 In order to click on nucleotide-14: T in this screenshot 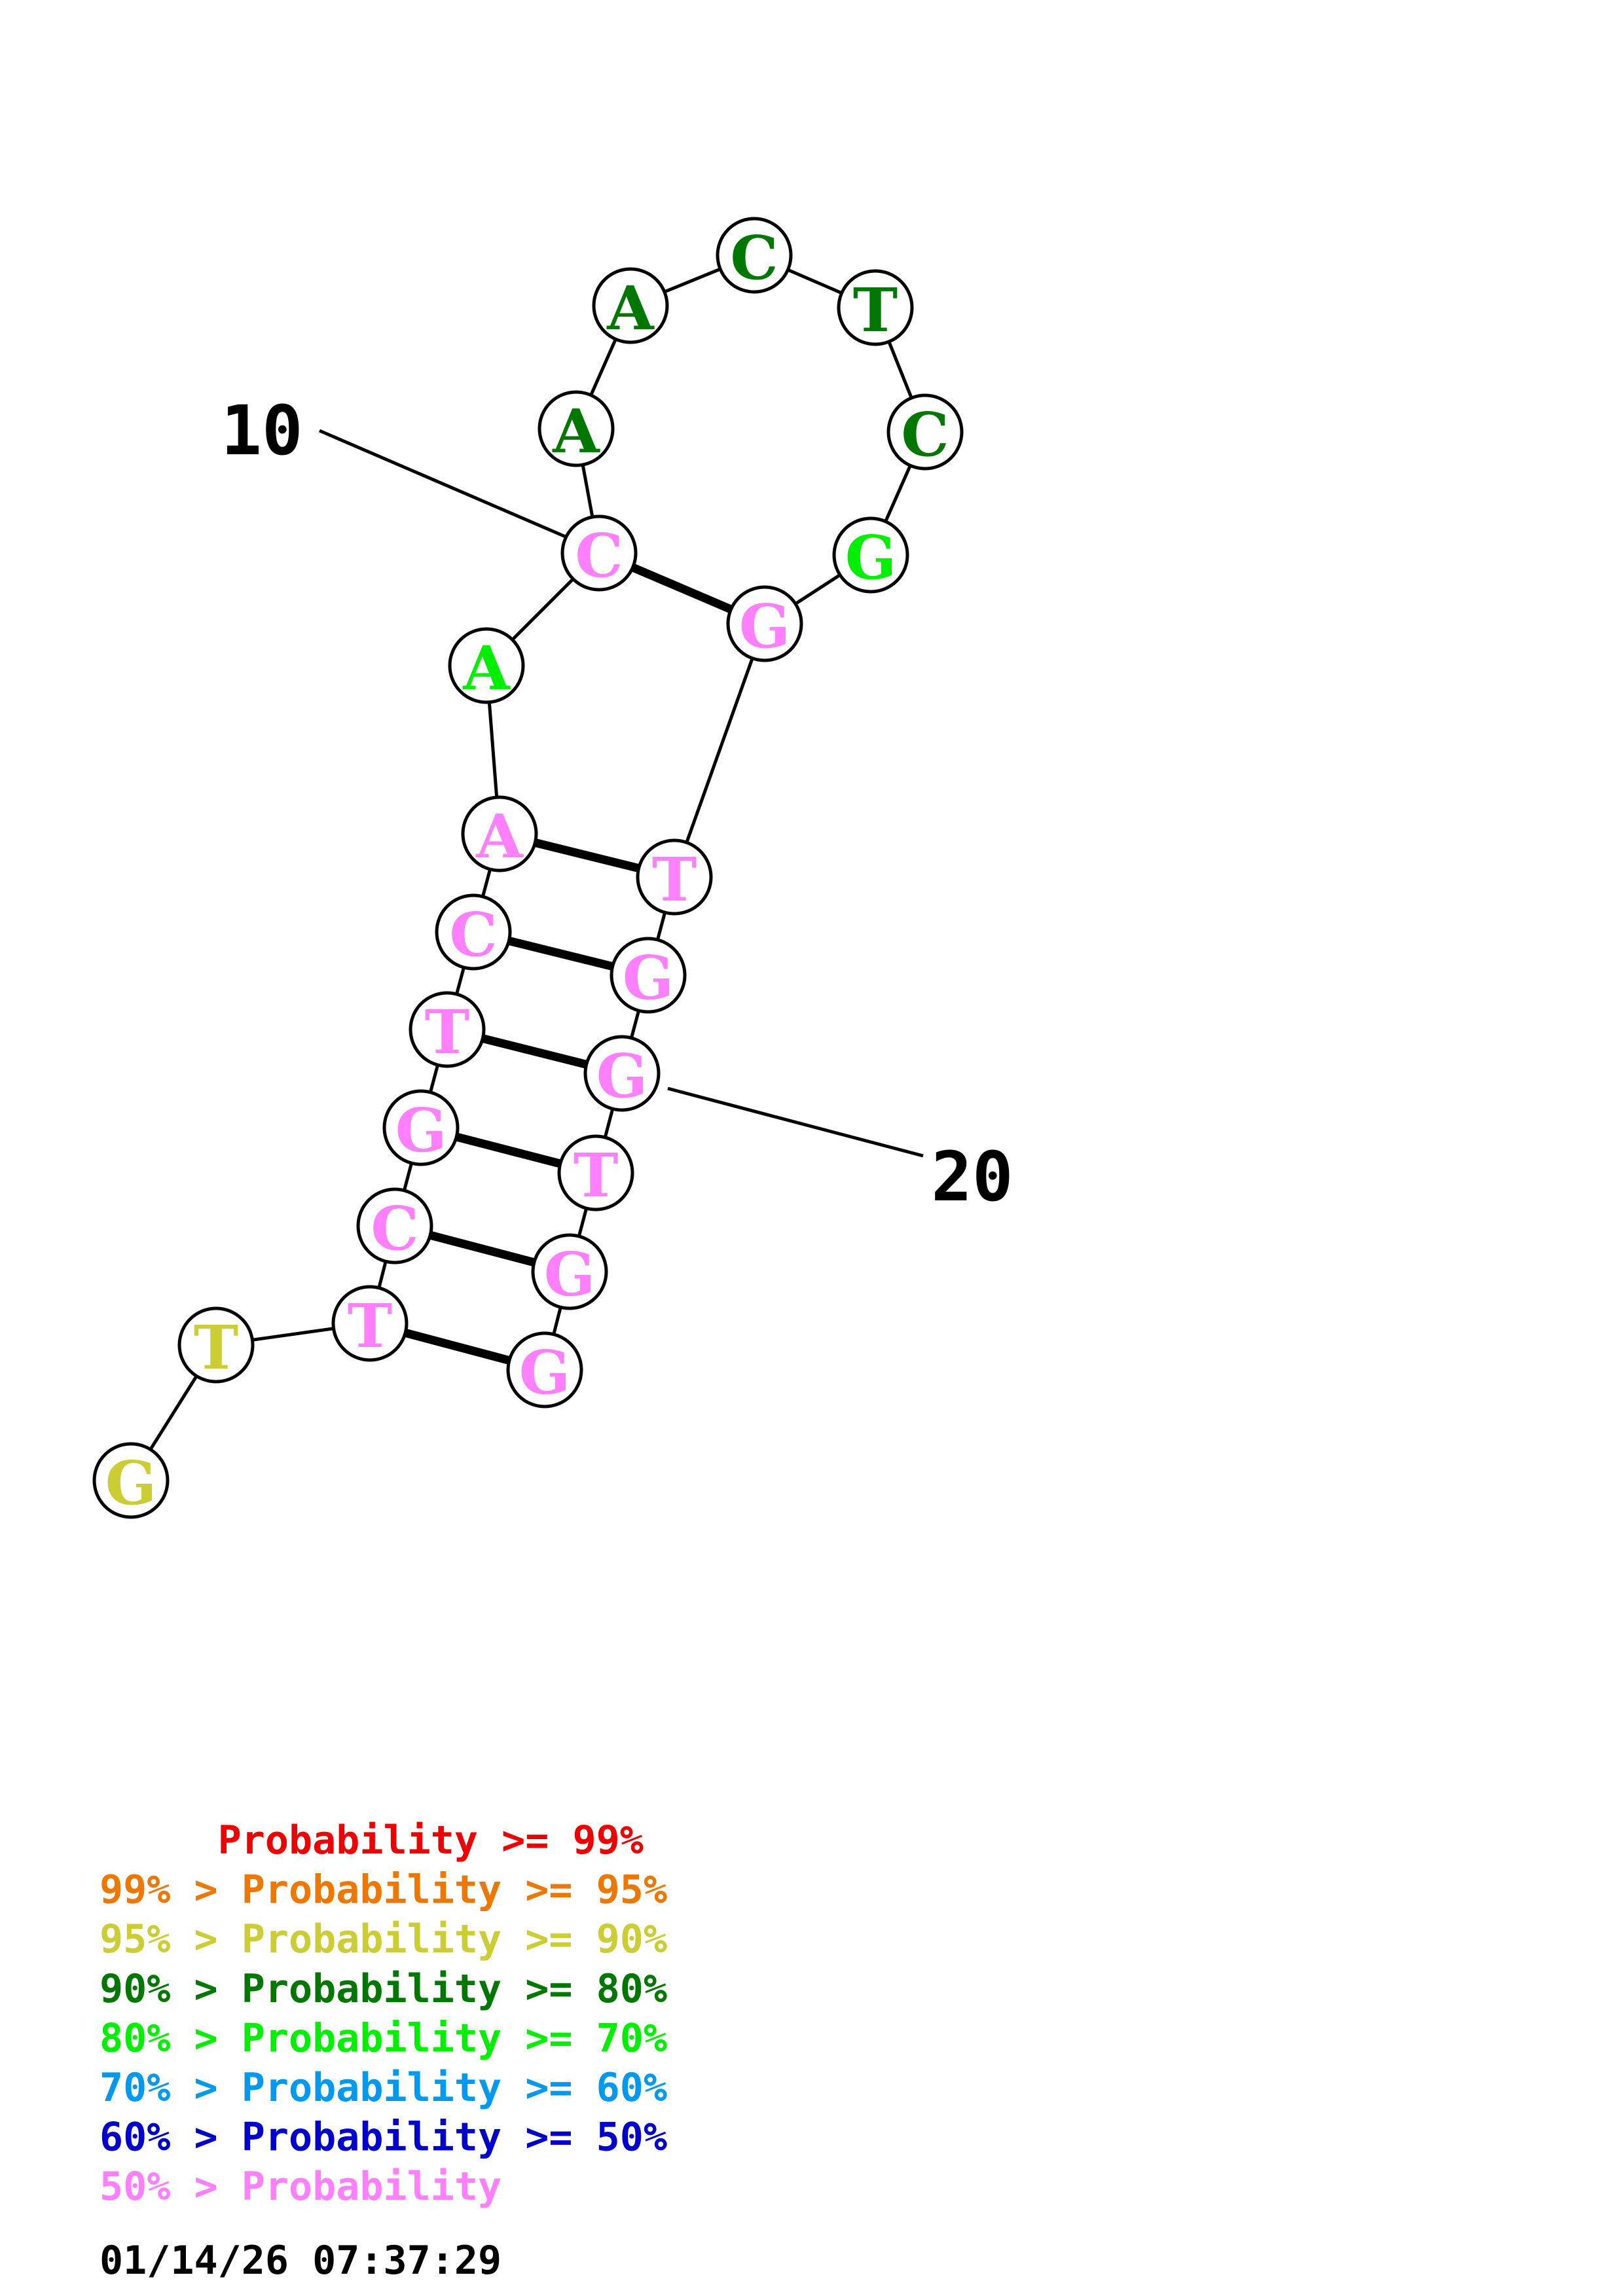, I will do `click(875, 307)`.